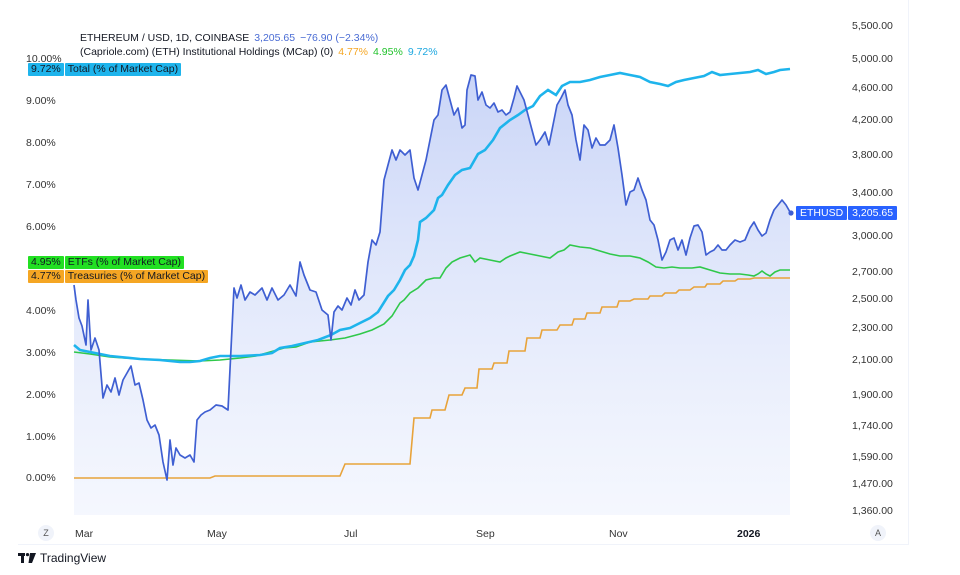 This screenshot has width=960, height=575. I want to click on price-change: −76.90 (−2.34%), so click(339, 38).